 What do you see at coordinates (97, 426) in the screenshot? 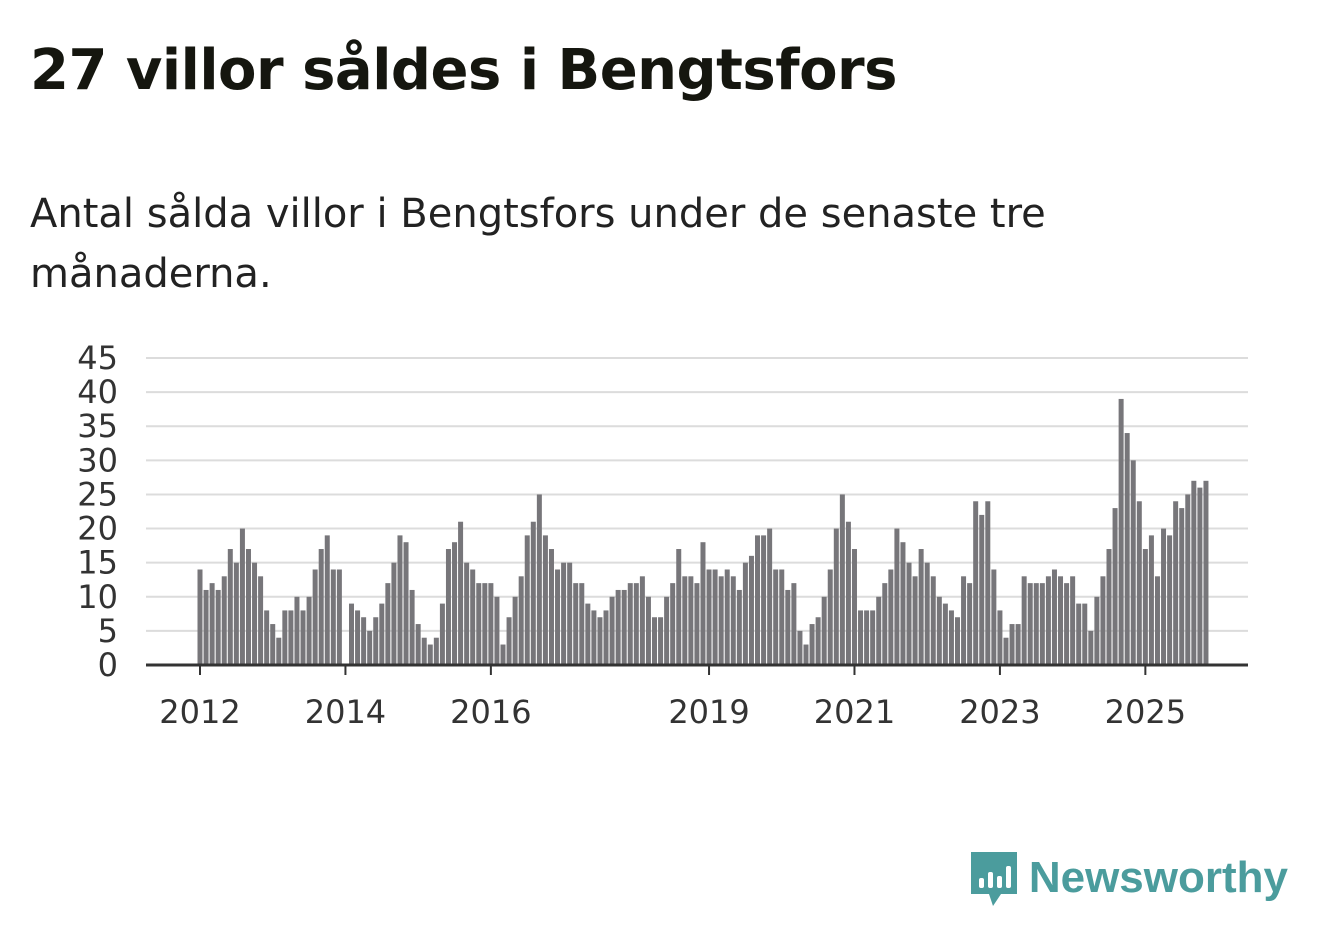
I see `y-tick-label: 35` at bounding box center [97, 426].